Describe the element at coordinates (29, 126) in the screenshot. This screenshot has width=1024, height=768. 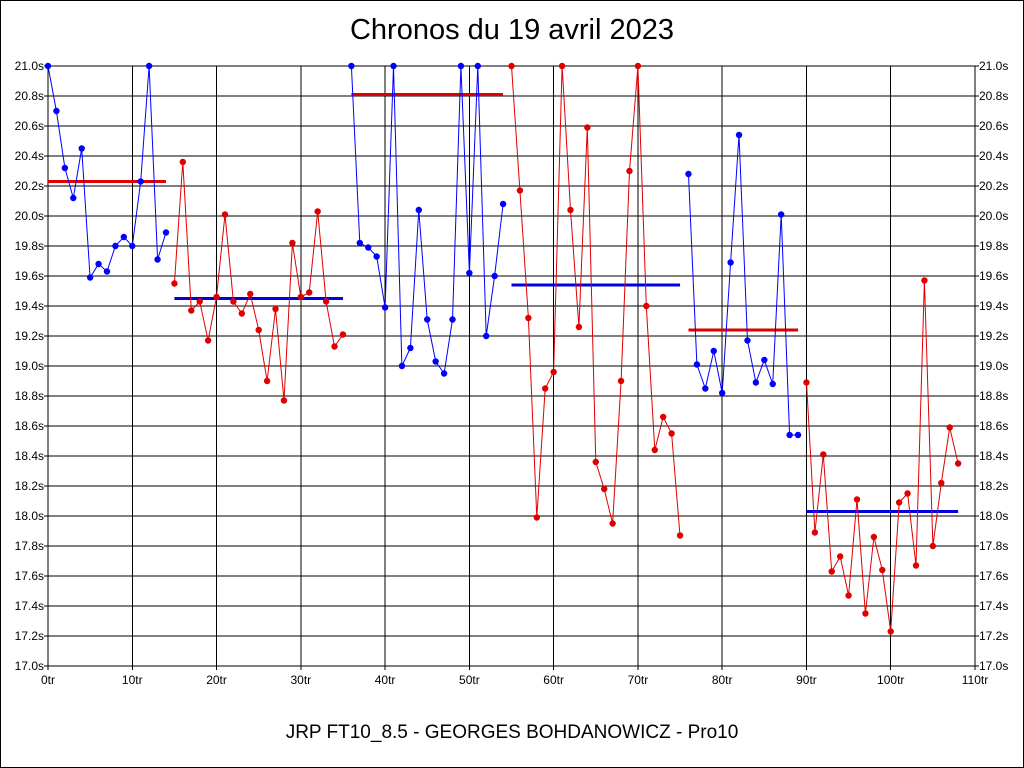
I see `y-tick-label-left: 20.6s` at that location.